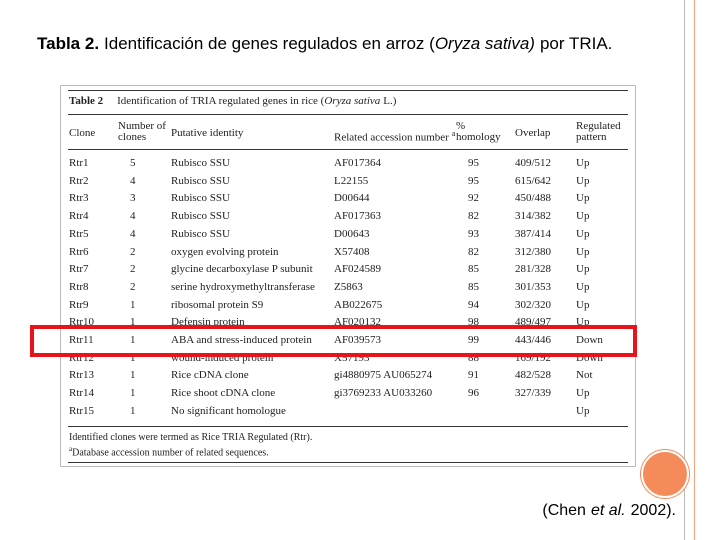  I want to click on table-cell: Rtr13, so click(82, 375).